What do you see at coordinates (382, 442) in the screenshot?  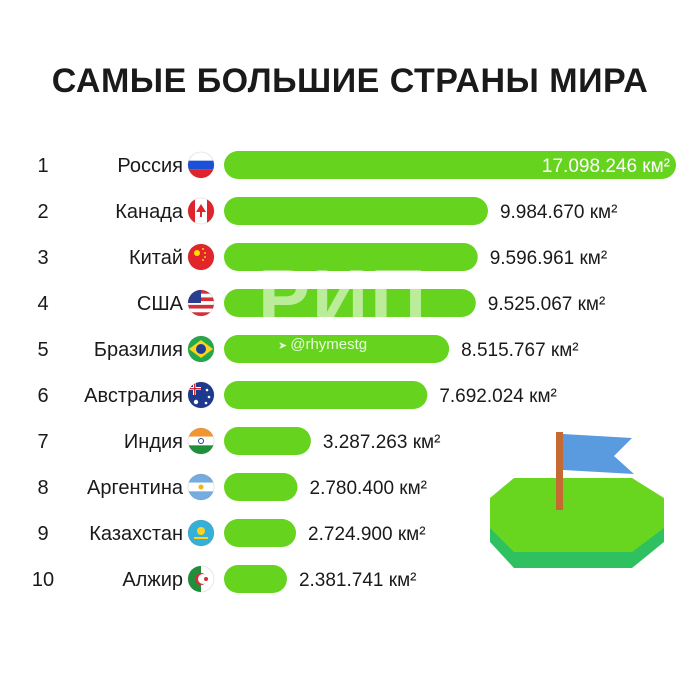 I see `value-label: 3.287.263 км²` at bounding box center [382, 442].